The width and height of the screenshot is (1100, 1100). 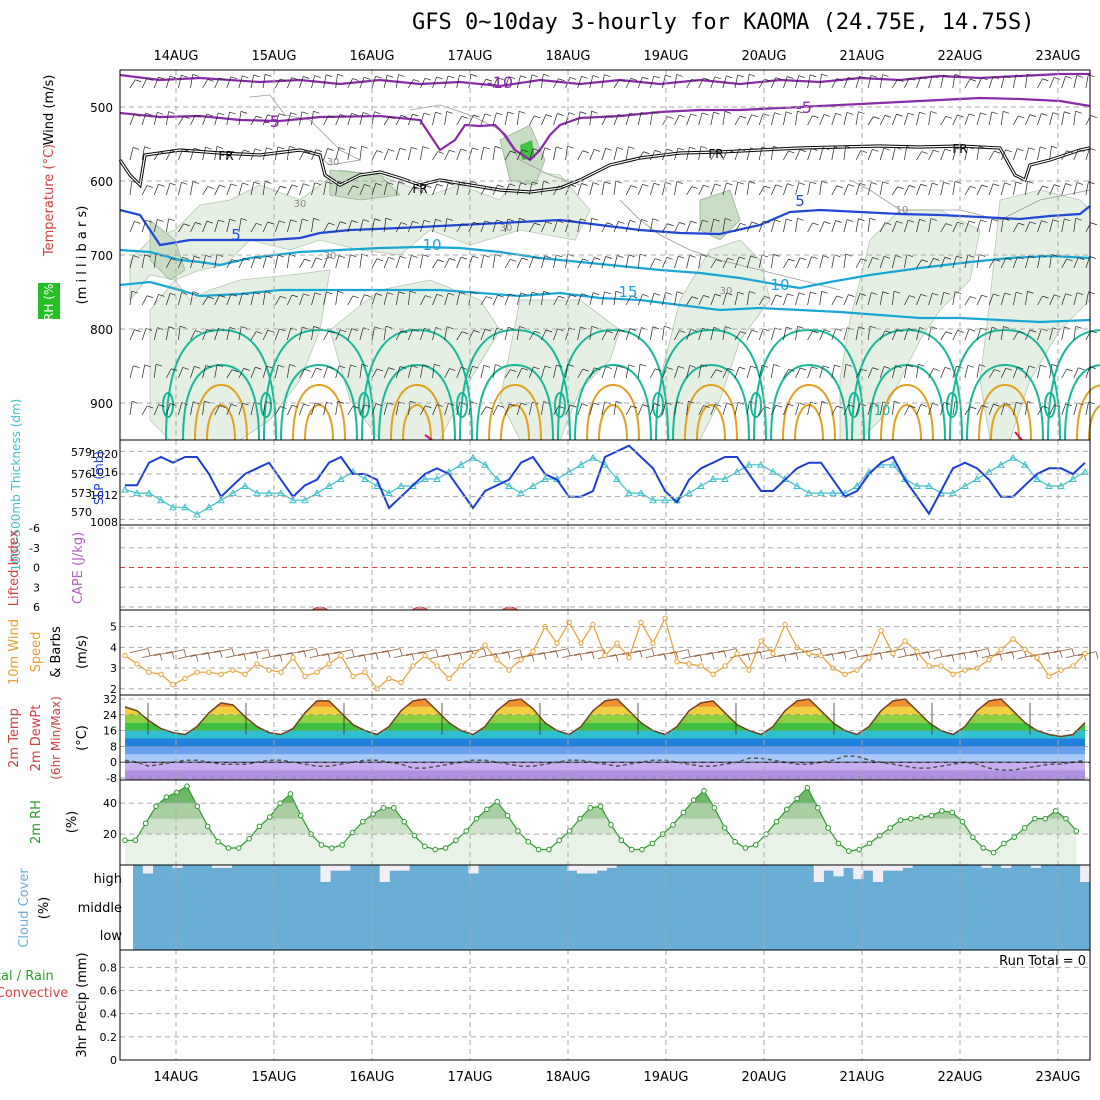 What do you see at coordinates (1088, 412) in the screenshot?
I see `isotherm-diurnal` at bounding box center [1088, 412].